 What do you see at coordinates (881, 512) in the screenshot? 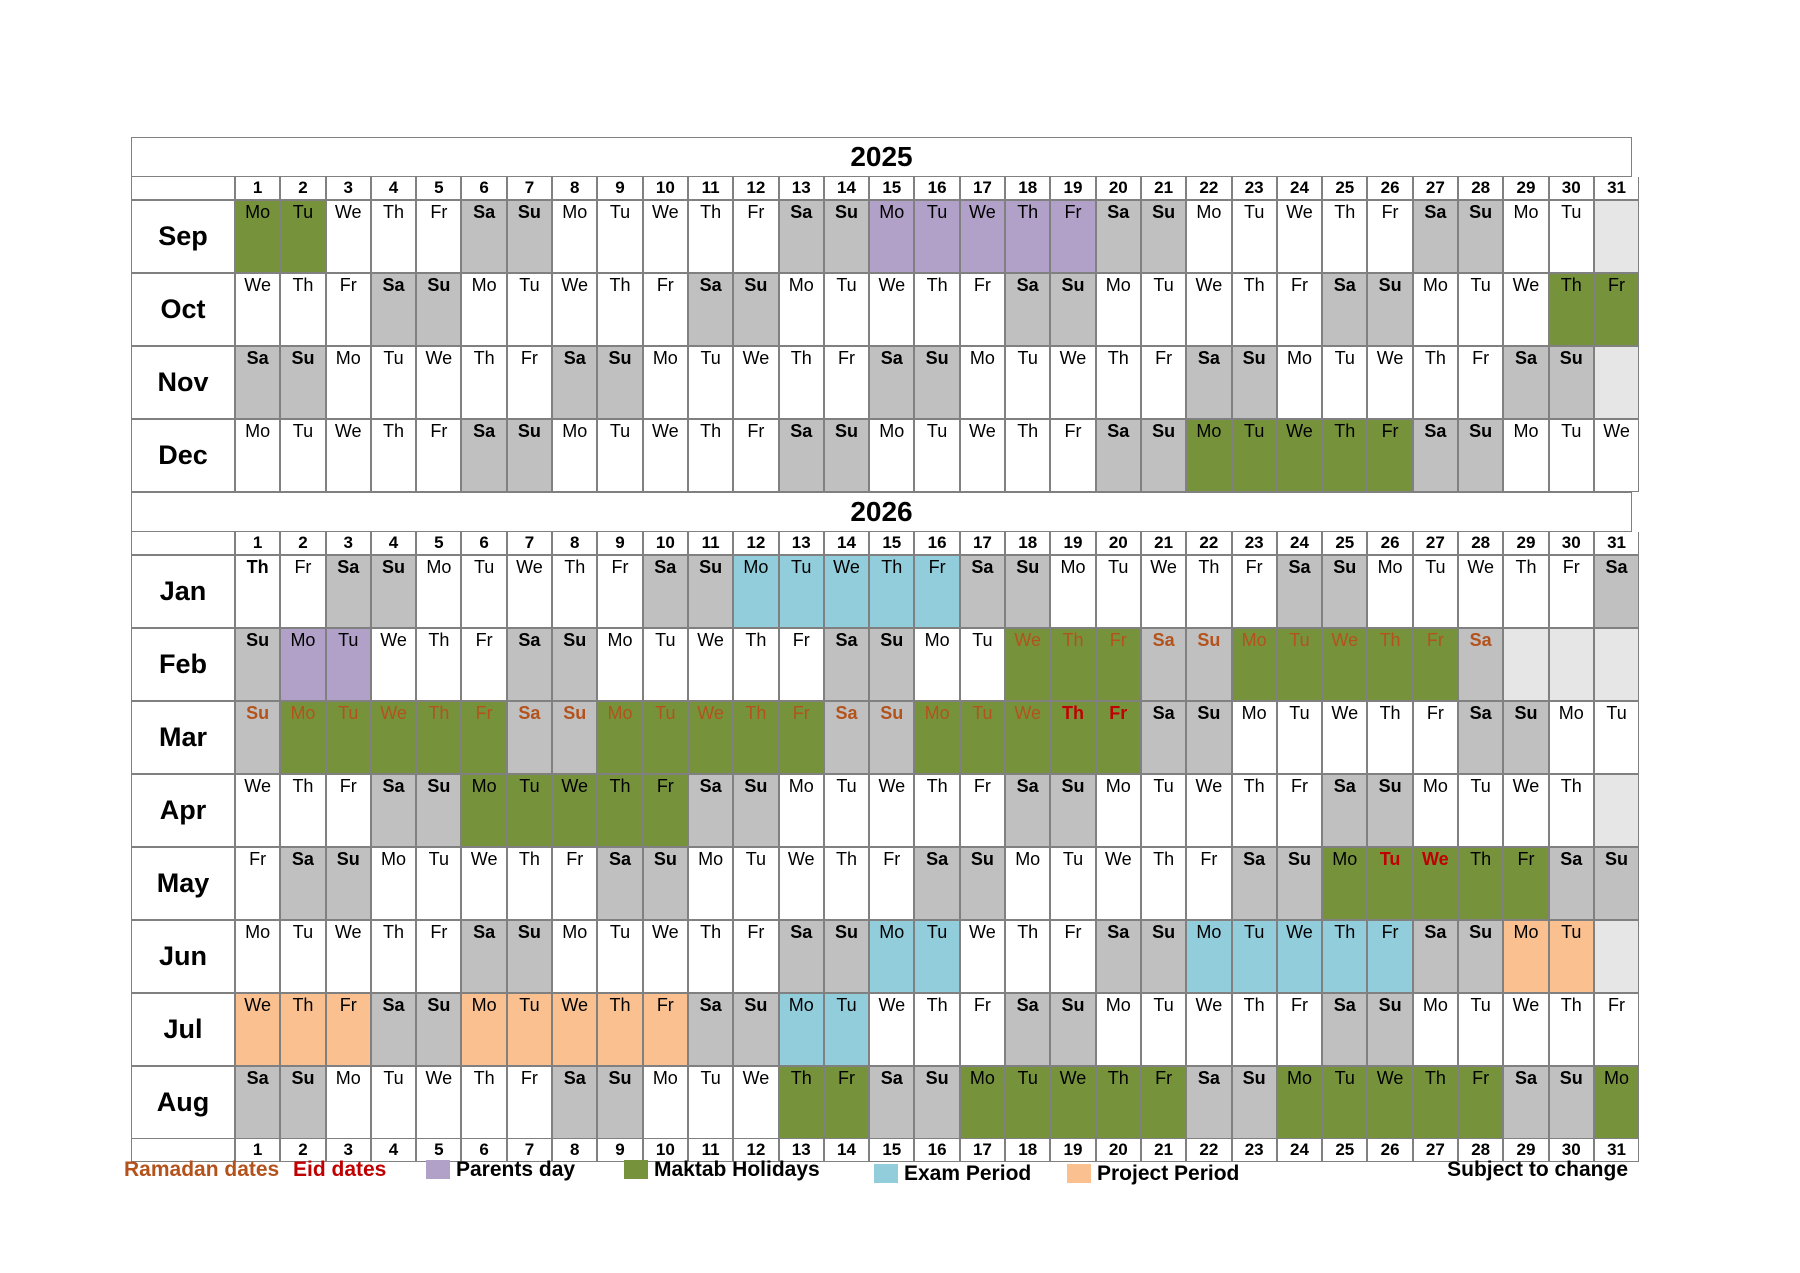
I see `year-header: 2026` at bounding box center [881, 512].